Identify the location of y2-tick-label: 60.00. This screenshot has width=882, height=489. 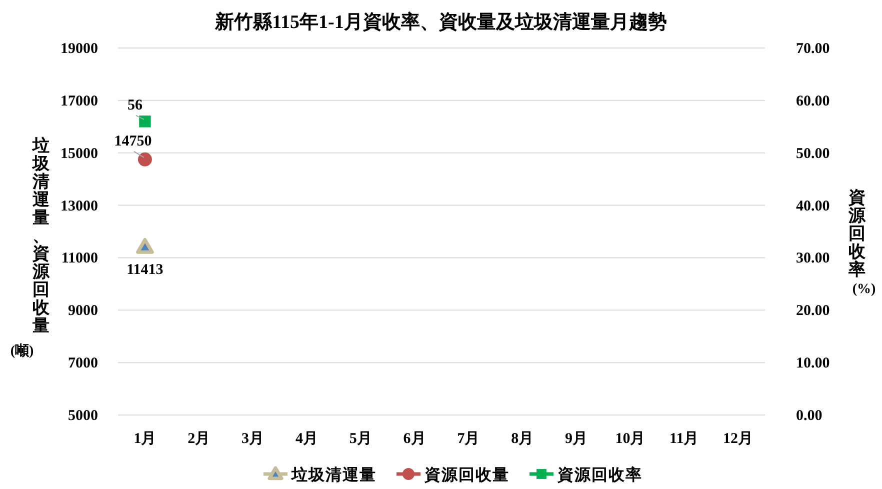
(813, 101).